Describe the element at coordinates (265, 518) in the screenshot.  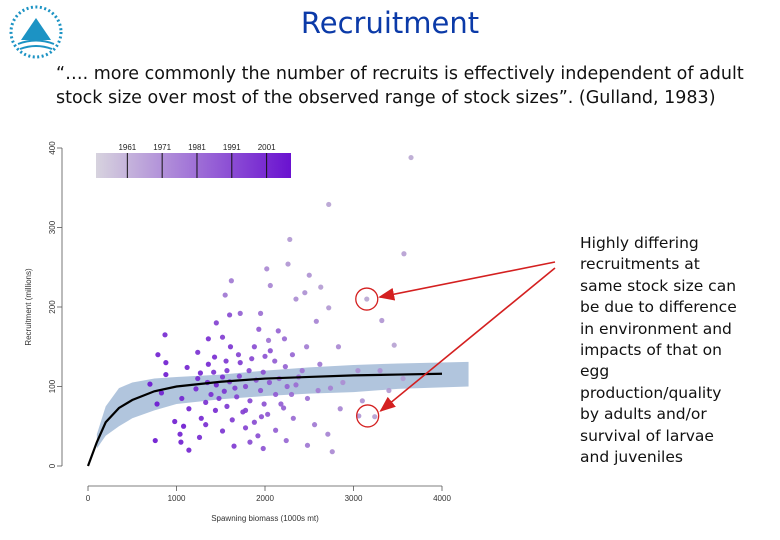
I see `x-axis-label: Spawning biomass (1000s mt)` at that location.